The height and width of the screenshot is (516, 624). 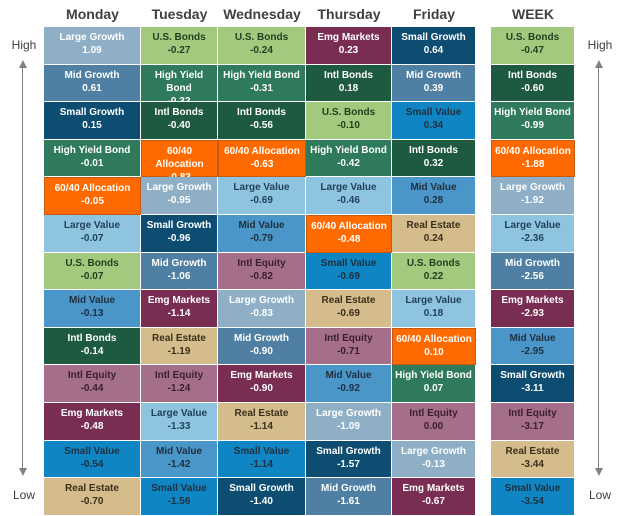 What do you see at coordinates (532, 389) in the screenshot?
I see `cell-return-value: -3.11` at bounding box center [532, 389].